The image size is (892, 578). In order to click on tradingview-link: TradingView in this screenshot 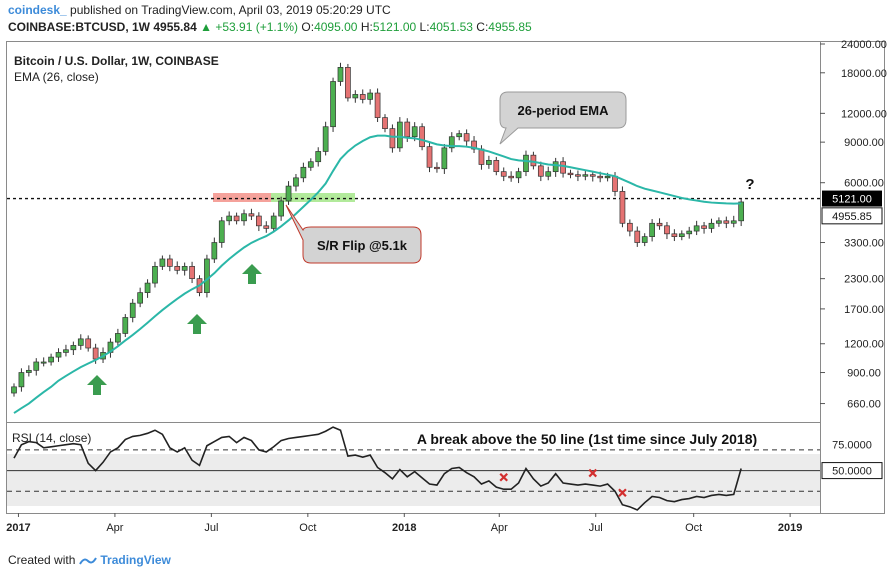, I will do `click(135, 560)`.